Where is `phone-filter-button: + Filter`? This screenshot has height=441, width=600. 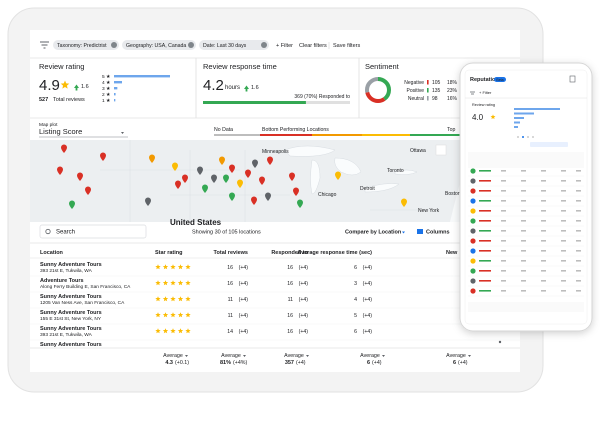
phone-filter-button: + Filter is located at coordinates (485, 92).